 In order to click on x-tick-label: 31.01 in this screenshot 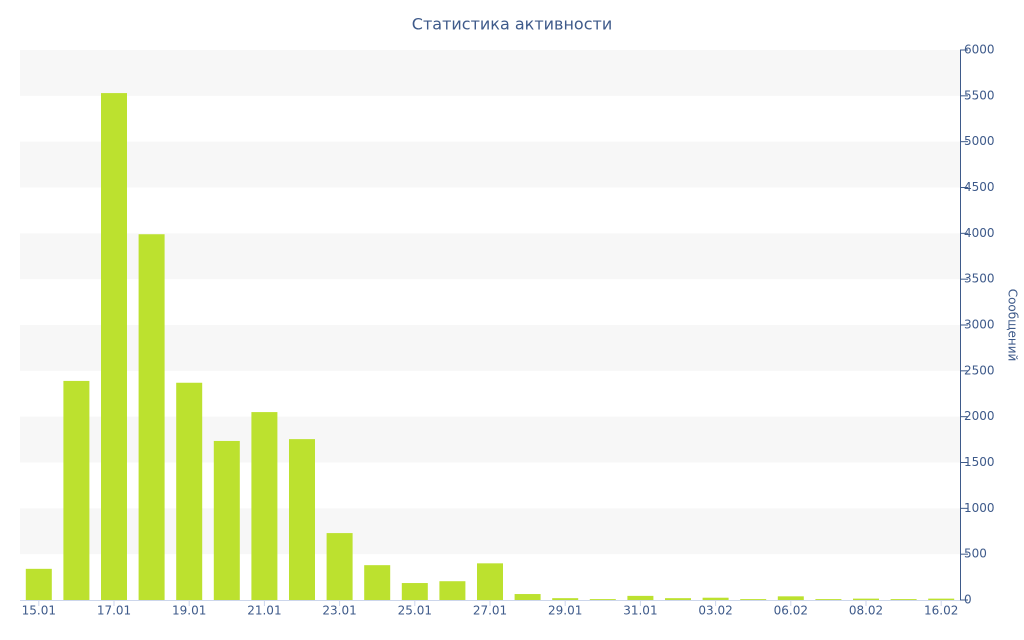, I will do `click(640, 611)`.